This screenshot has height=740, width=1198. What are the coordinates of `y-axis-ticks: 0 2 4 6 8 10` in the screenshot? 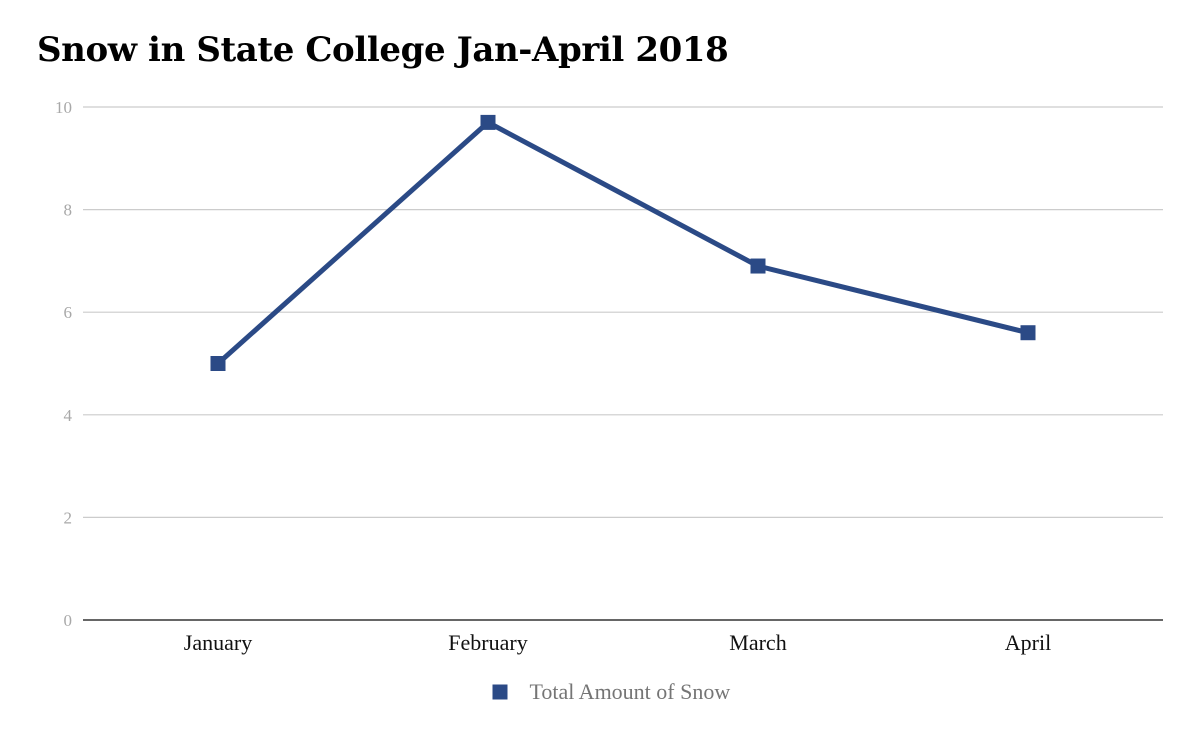 It's located at (64, 364).